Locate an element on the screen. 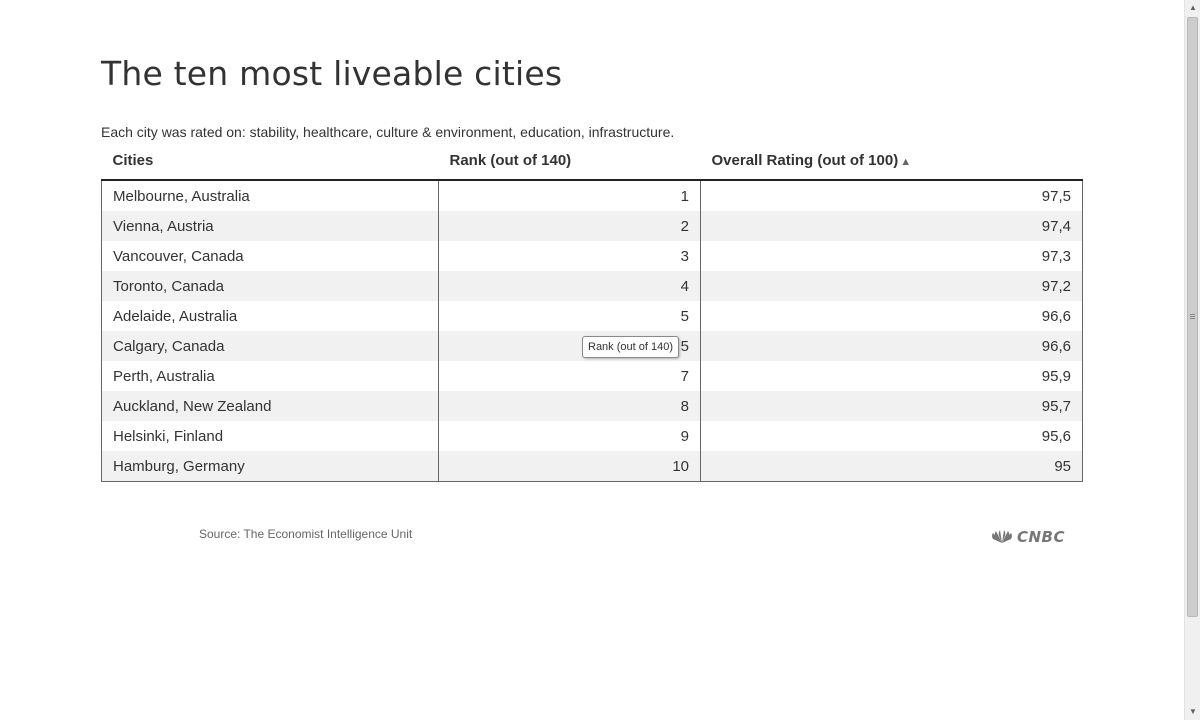 The height and width of the screenshot is (720, 1200). cell-rank: 10 is located at coordinates (569, 466).